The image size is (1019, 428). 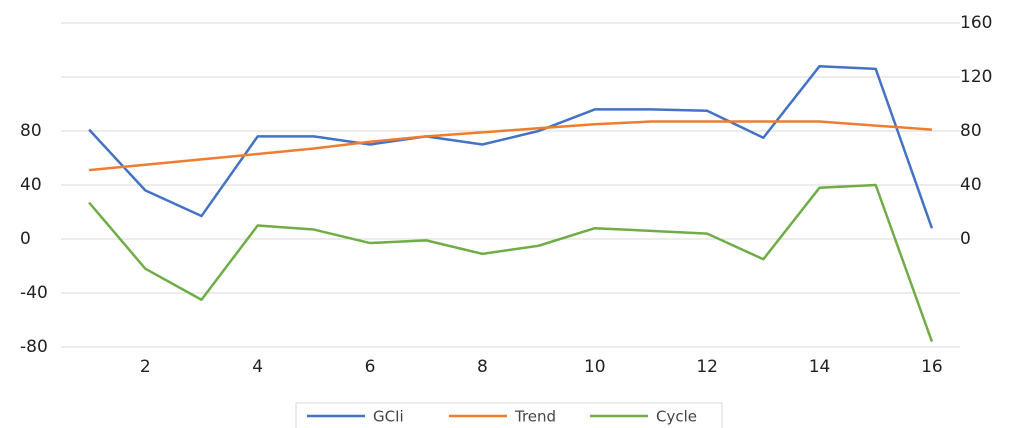 What do you see at coordinates (676, 417) in the screenshot?
I see `legend-label: Cycle` at bounding box center [676, 417].